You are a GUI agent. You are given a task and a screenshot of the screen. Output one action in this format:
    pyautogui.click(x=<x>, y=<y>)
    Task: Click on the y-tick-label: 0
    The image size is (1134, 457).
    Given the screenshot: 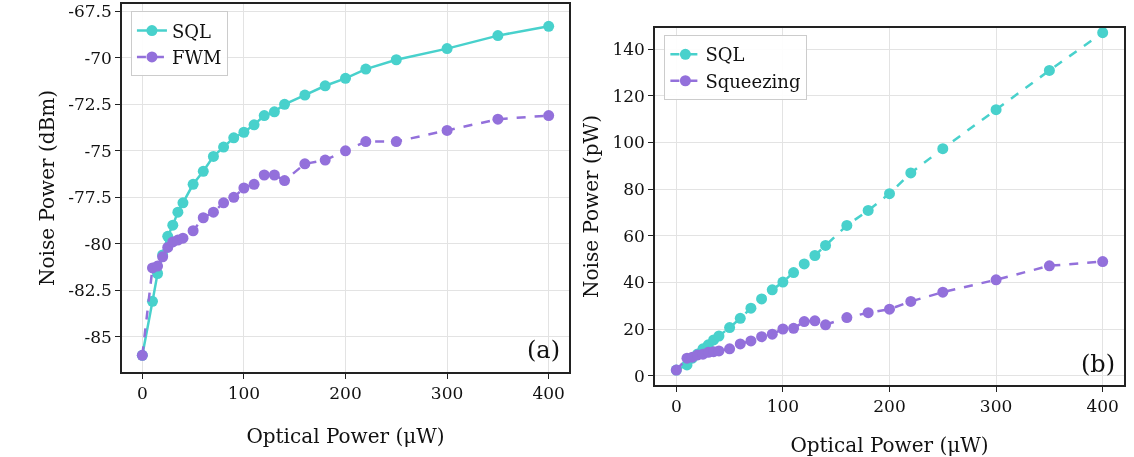 What is the action you would take?
    pyautogui.click(x=639, y=375)
    